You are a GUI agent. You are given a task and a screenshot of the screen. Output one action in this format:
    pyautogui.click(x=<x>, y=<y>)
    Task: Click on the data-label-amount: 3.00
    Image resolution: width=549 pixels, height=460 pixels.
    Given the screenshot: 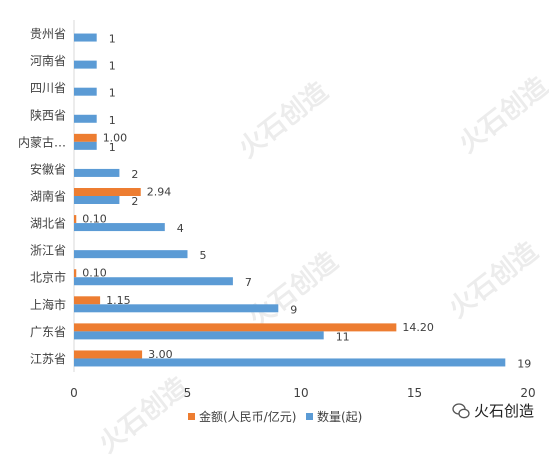 What is the action you would take?
    pyautogui.click(x=160, y=354)
    